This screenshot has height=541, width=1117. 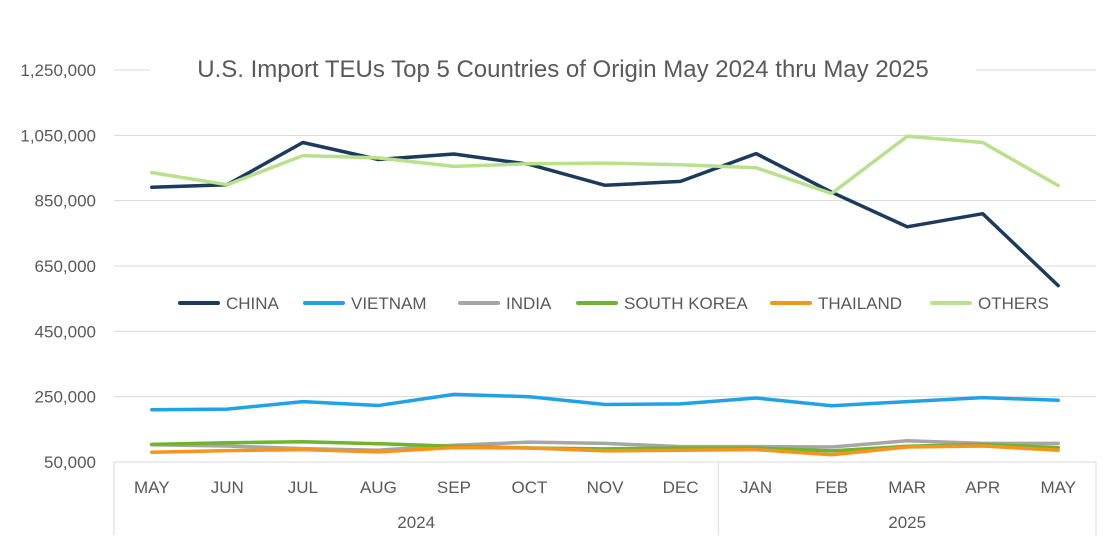 What do you see at coordinates (65, 397) in the screenshot?
I see `y-tick-label: 250,000` at bounding box center [65, 397].